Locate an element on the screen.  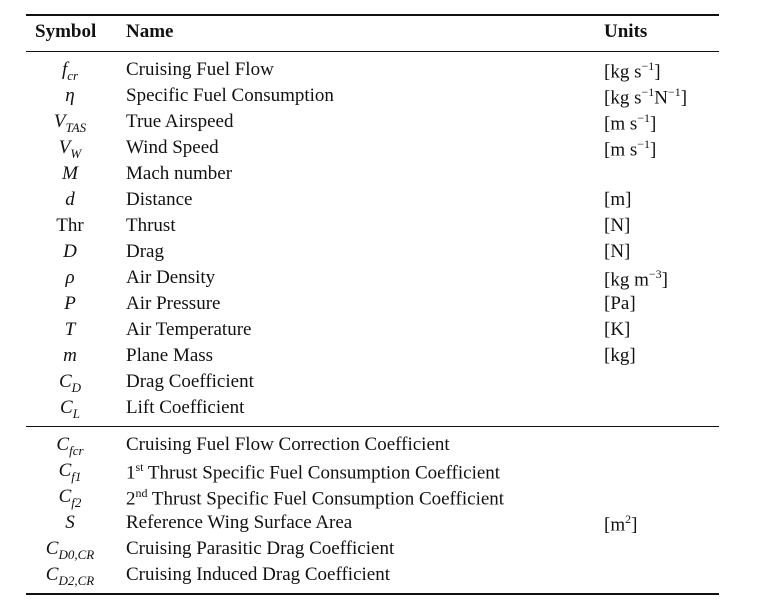
symbol-cell: η is located at coordinates (70, 96).